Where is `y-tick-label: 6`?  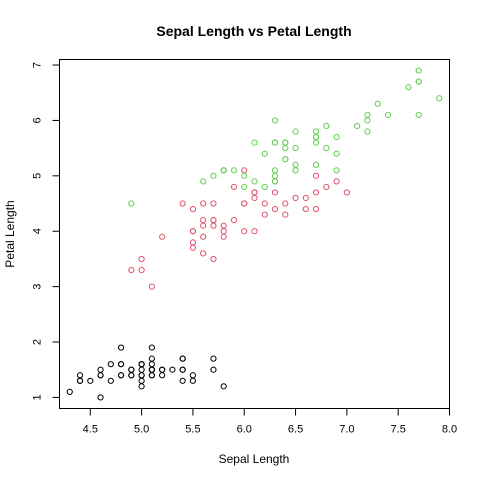 y-tick-label: 6 is located at coordinates (38, 120).